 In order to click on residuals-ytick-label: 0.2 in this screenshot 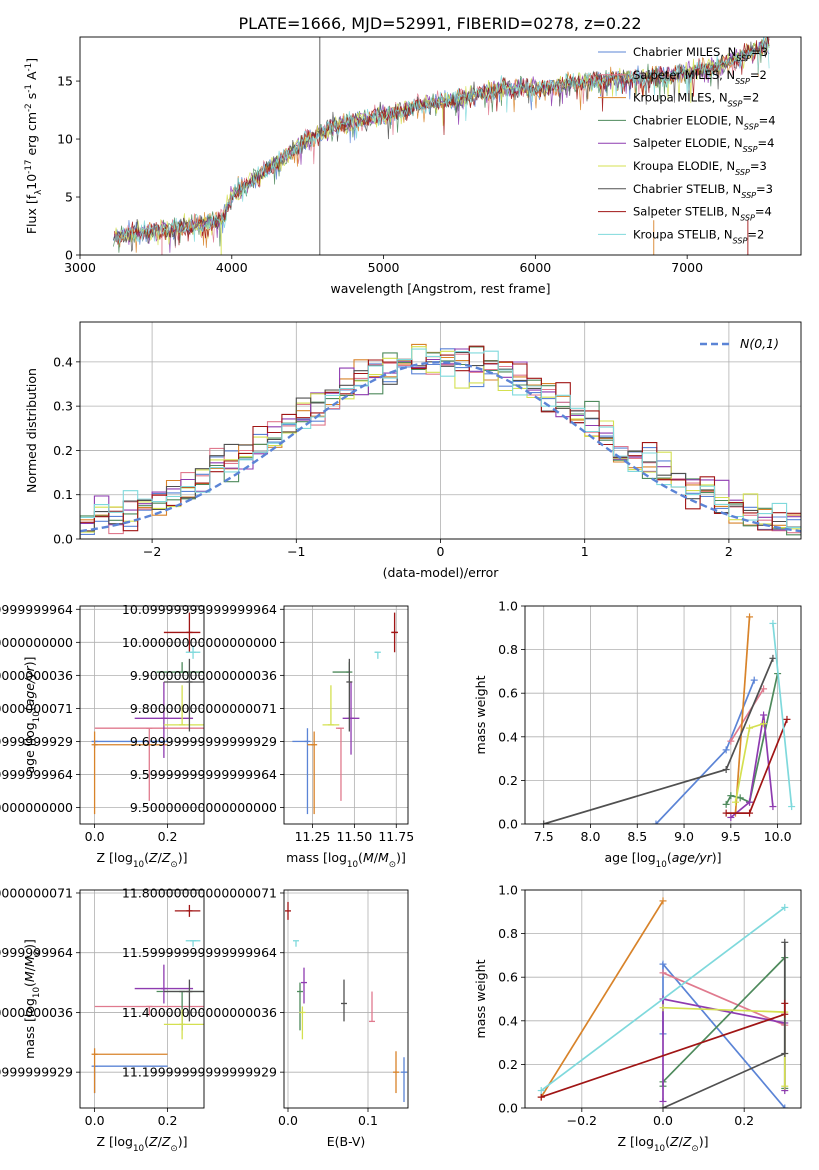, I will do `click(63, 450)`.